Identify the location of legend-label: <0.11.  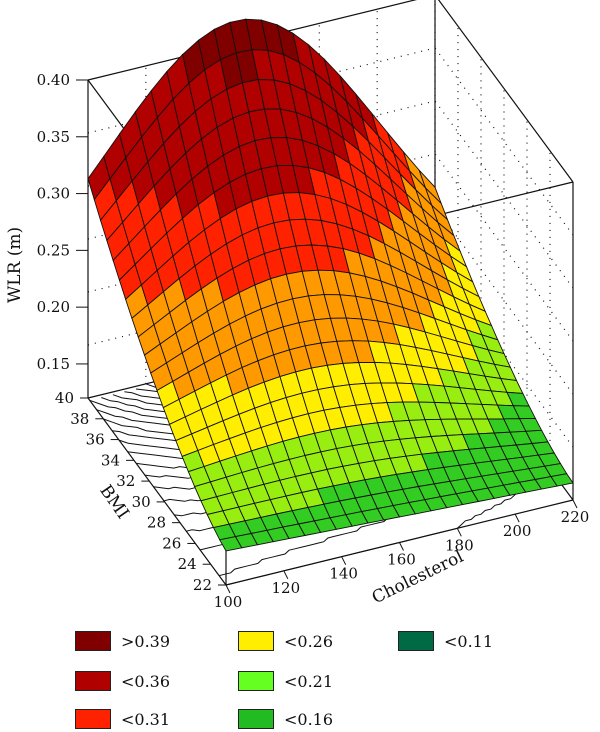
(469, 641).